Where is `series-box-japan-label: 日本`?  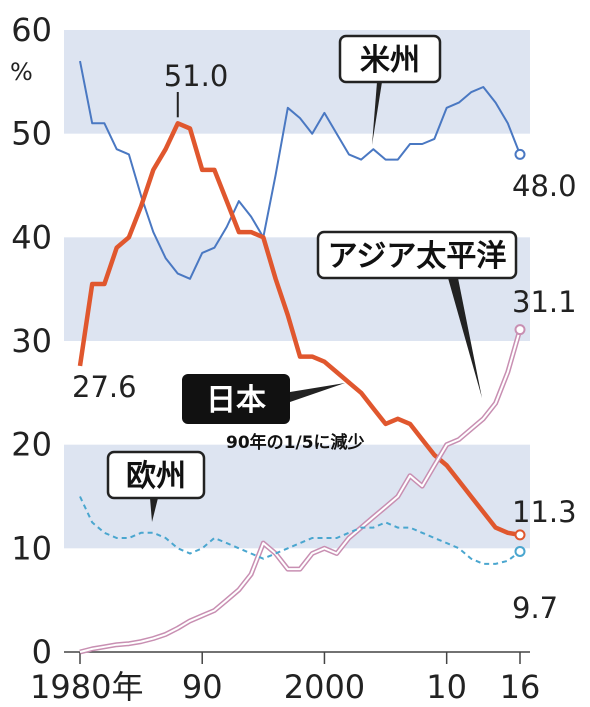 series-box-japan-label: 日本 is located at coordinates (236, 400).